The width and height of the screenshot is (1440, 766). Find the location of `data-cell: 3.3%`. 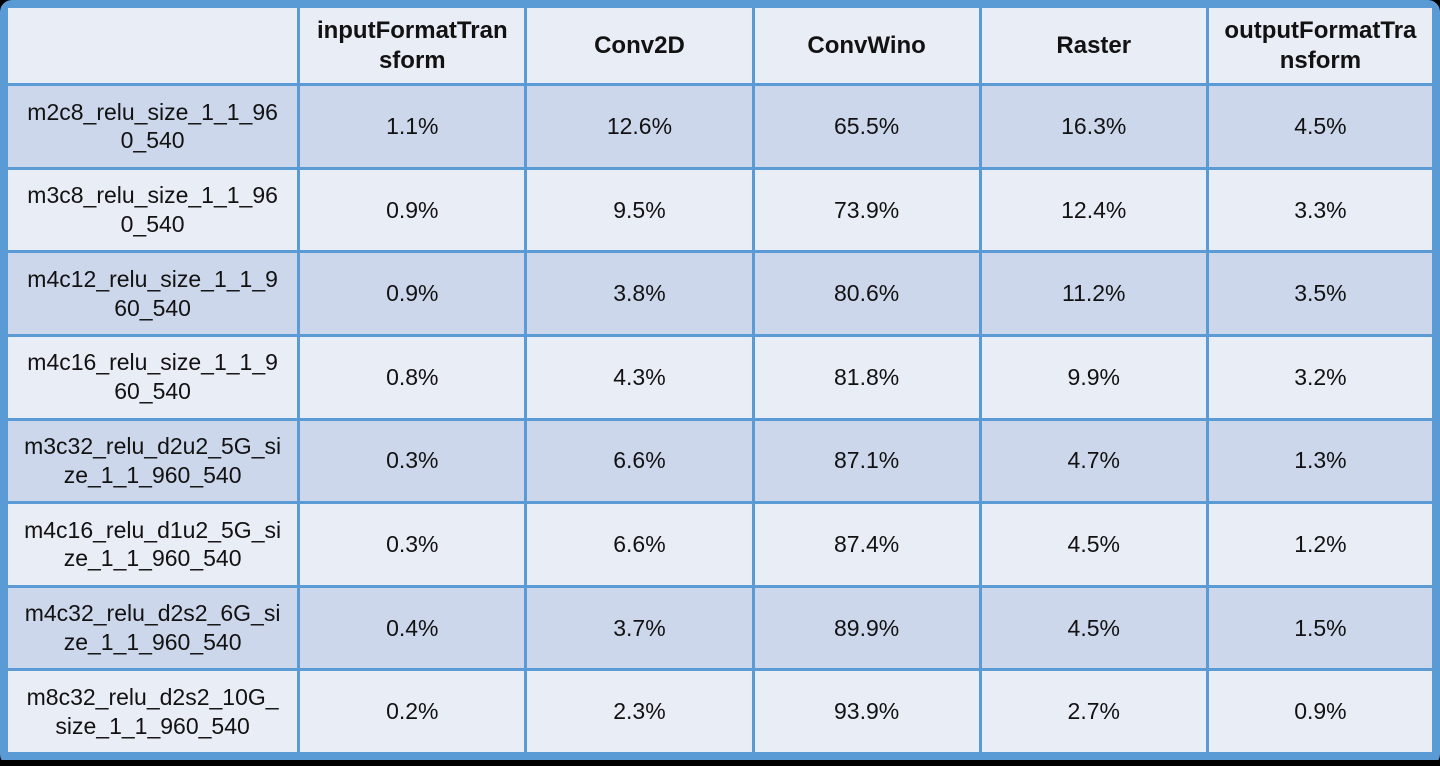

data-cell: 3.3% is located at coordinates (1320, 210).